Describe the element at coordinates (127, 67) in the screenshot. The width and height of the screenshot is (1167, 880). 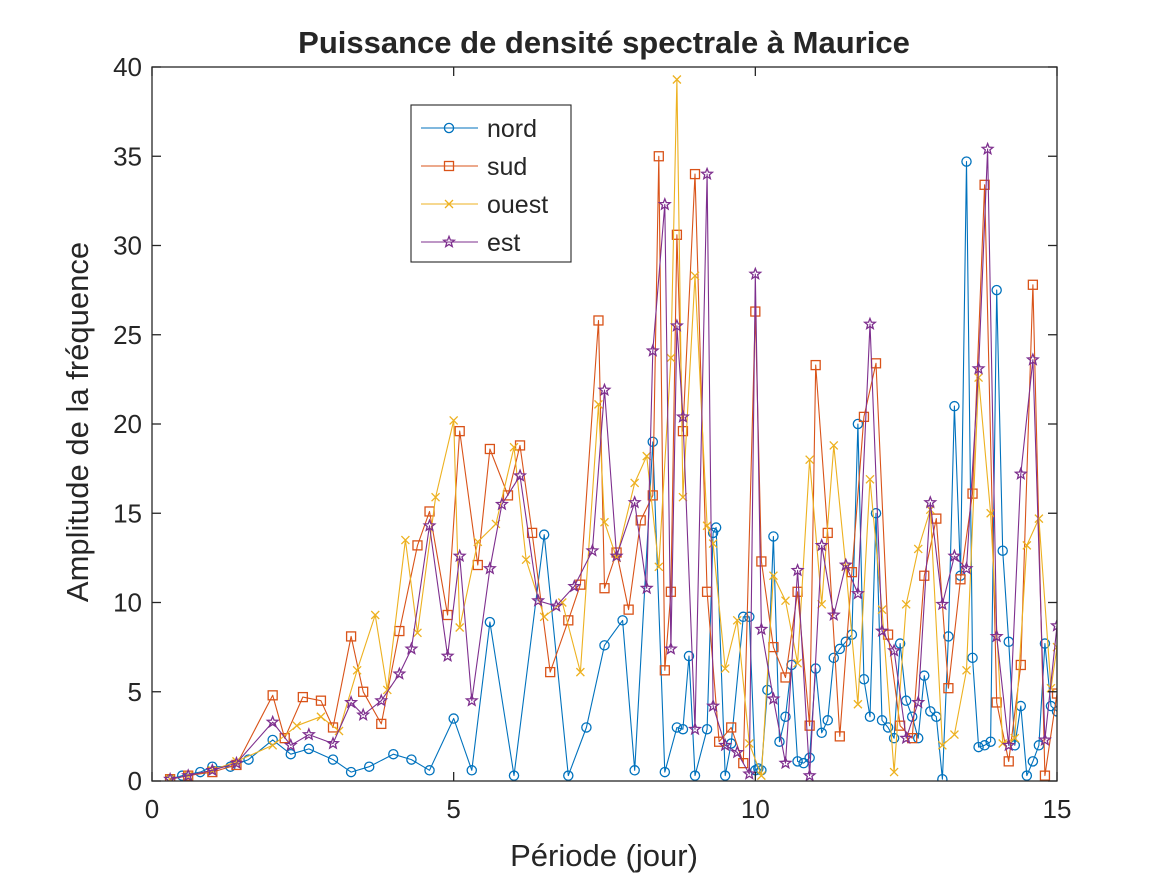
I see `y-tick-label: 40` at that location.